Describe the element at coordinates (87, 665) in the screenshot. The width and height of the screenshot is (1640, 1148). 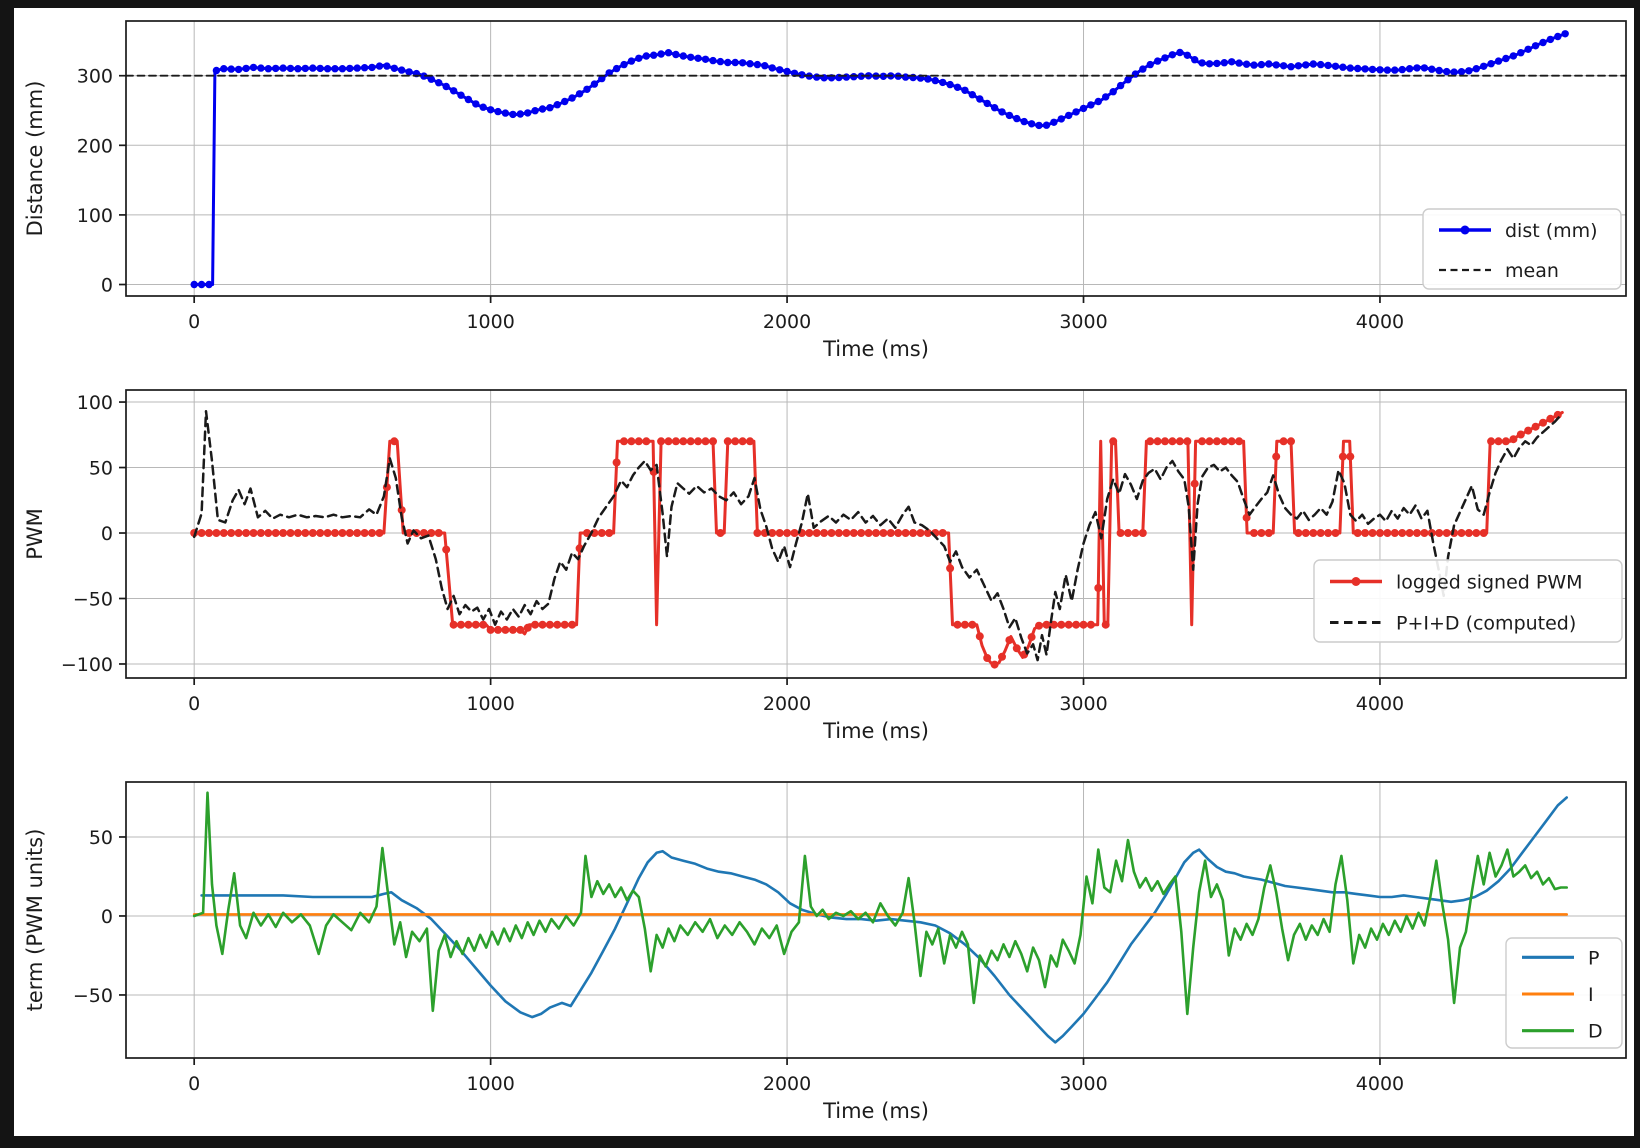
I see `y-tick-label: −100` at that location.